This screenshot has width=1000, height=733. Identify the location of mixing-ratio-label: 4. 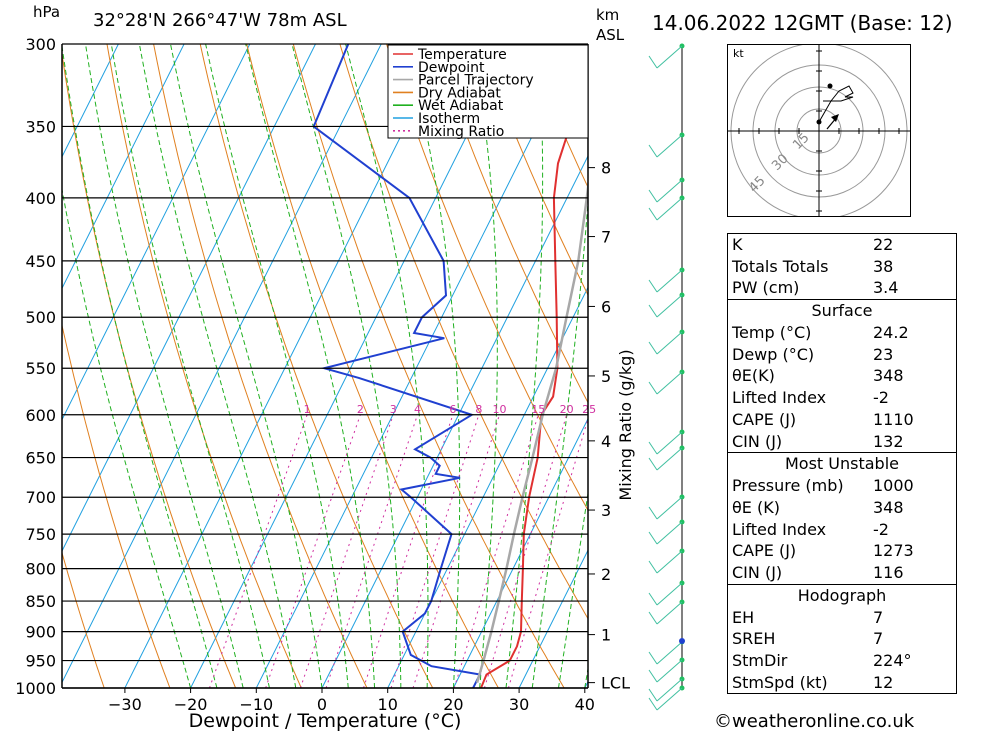
(417, 409).